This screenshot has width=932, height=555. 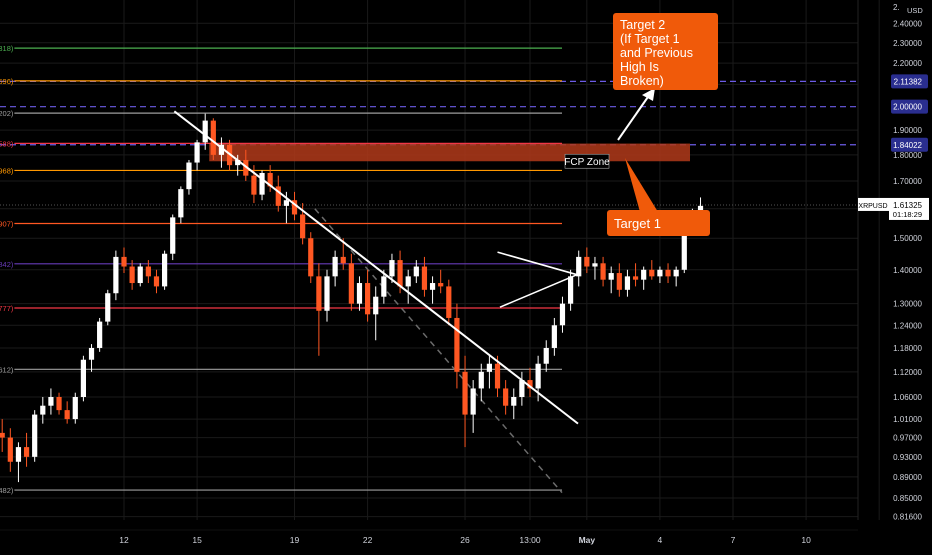 What do you see at coordinates (907, 43) in the screenshot?
I see `price-tick-label: 2.30000` at bounding box center [907, 43].